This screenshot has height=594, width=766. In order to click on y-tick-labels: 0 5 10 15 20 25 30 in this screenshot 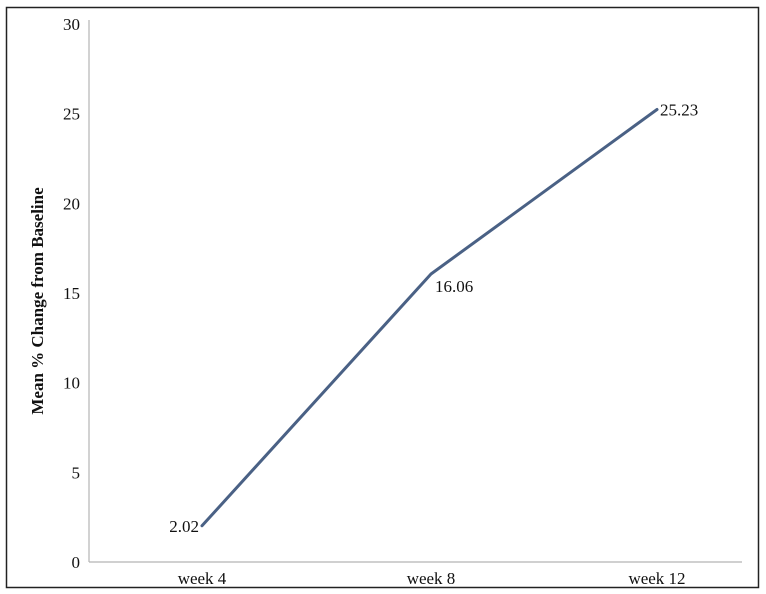, I will do `click(71, 293)`.